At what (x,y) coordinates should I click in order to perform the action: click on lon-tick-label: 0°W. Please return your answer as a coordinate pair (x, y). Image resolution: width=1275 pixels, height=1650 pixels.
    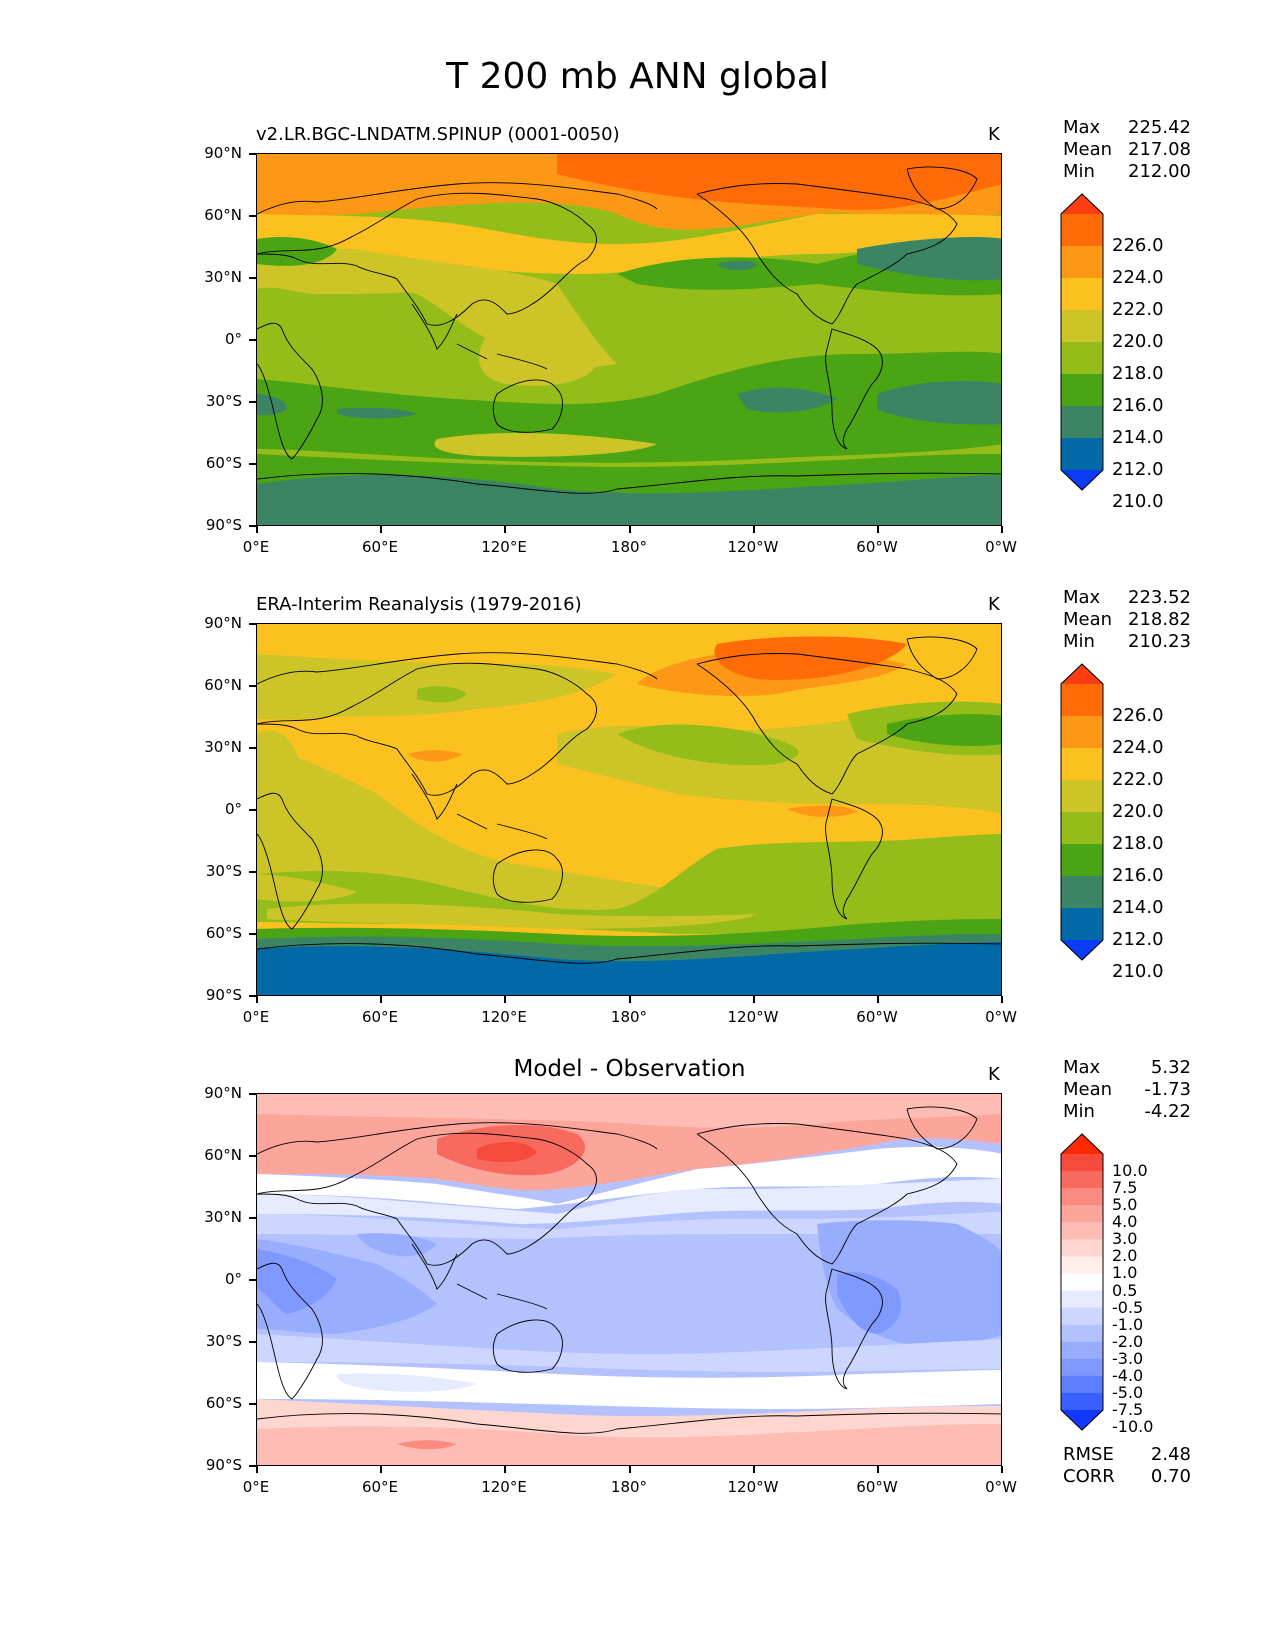
    Looking at the image, I should click on (1001, 1487).